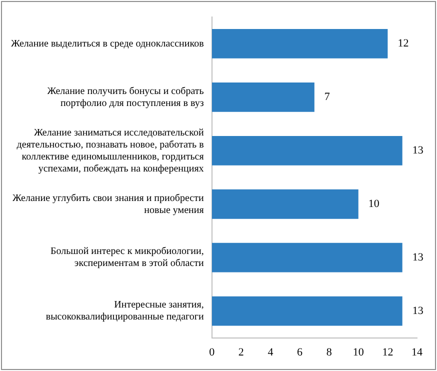  What do you see at coordinates (388, 352) in the screenshot?
I see `x-tick-label: 12` at bounding box center [388, 352].